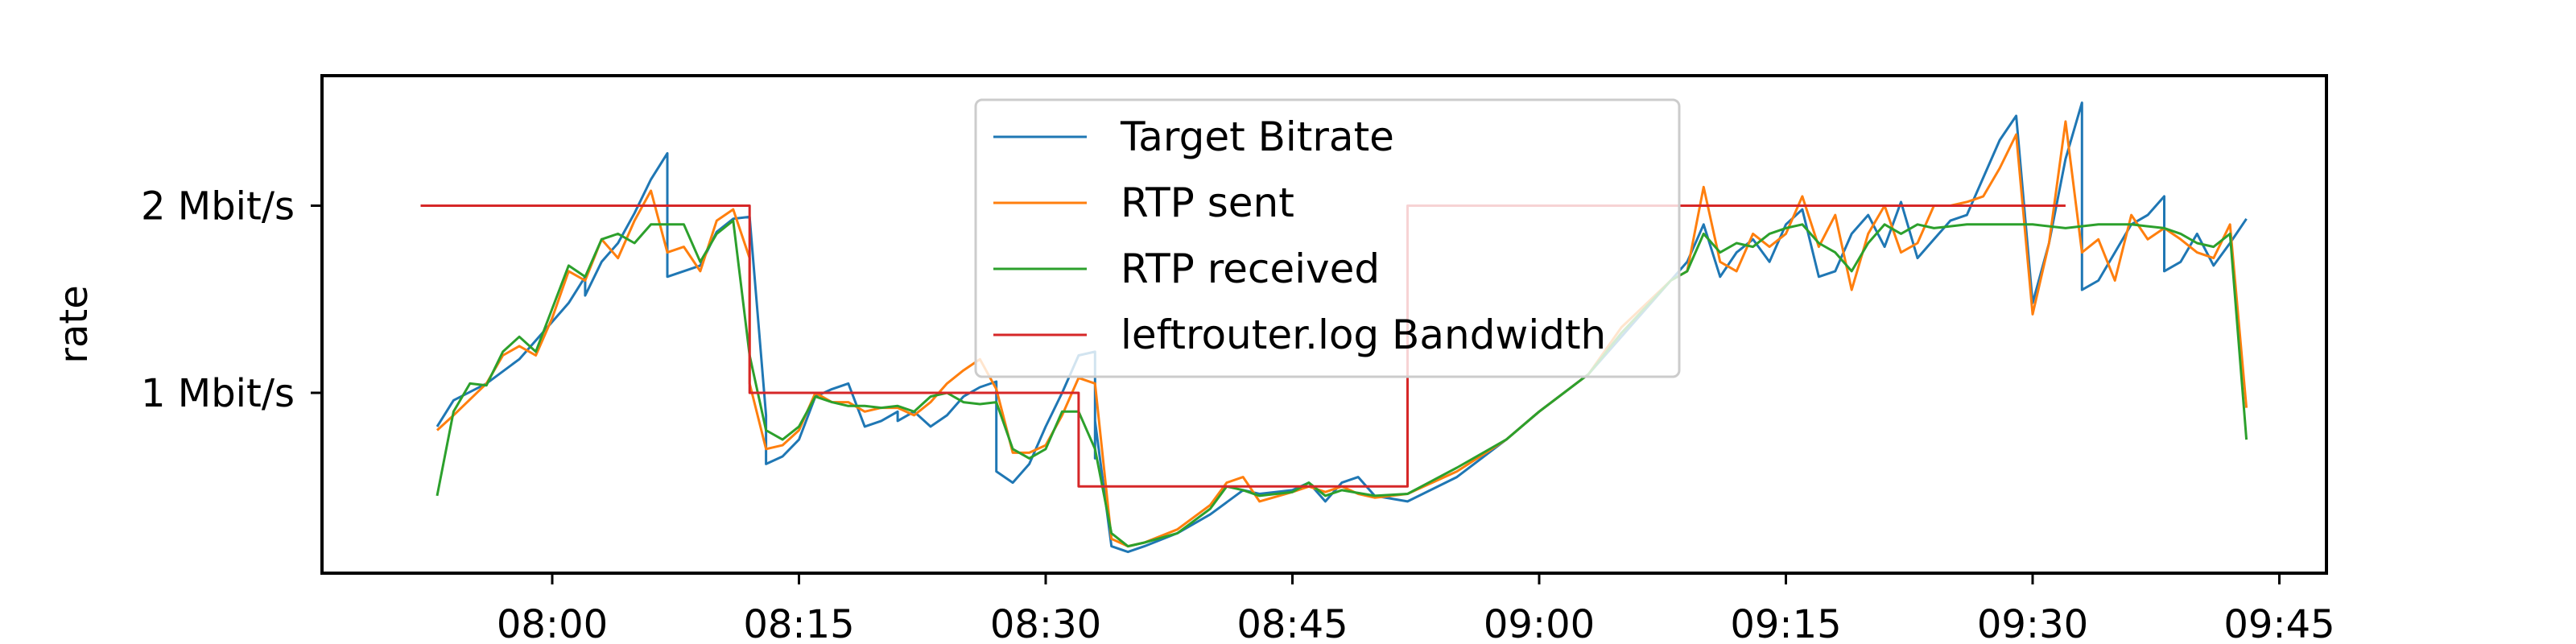  I want to click on legend-label-0: Target Bitrate, so click(1257, 137).